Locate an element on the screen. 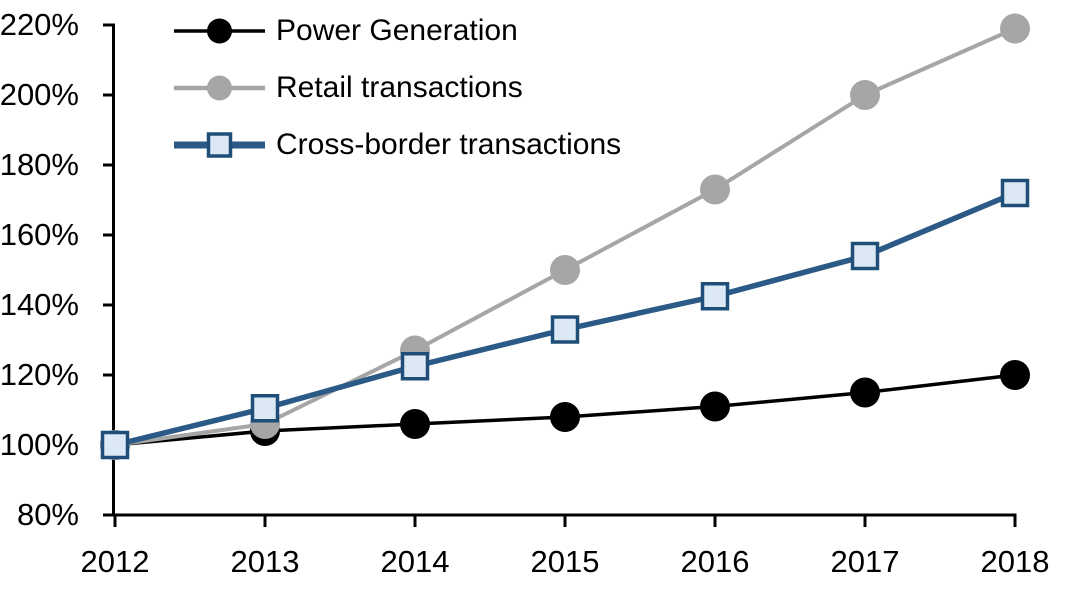 The image size is (1076, 590). x-tick-label: 2017 is located at coordinates (865, 561).